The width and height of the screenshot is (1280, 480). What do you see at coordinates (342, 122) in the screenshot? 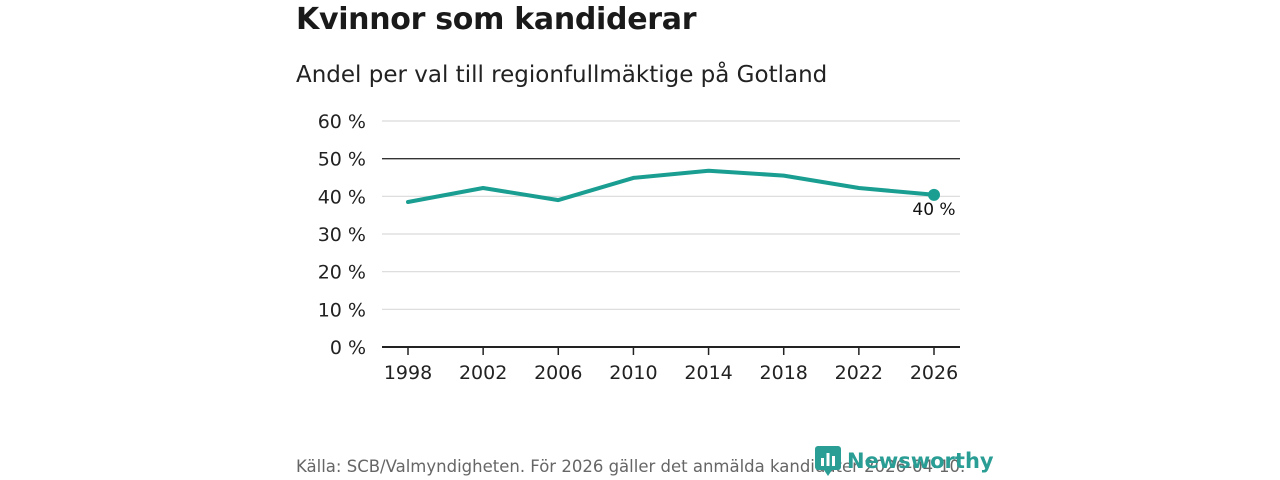
I see `y-tick-label: 60 %` at bounding box center [342, 122].